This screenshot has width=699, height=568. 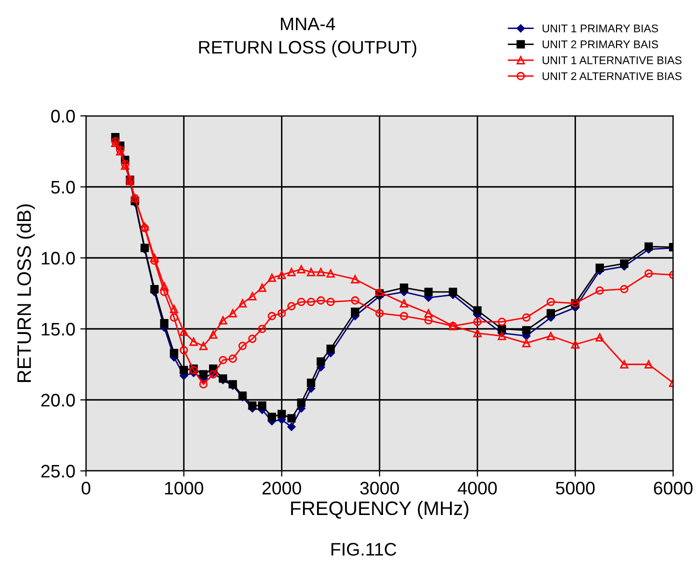 What do you see at coordinates (58, 471) in the screenshot?
I see `y-tick-label: 25.0` at bounding box center [58, 471].